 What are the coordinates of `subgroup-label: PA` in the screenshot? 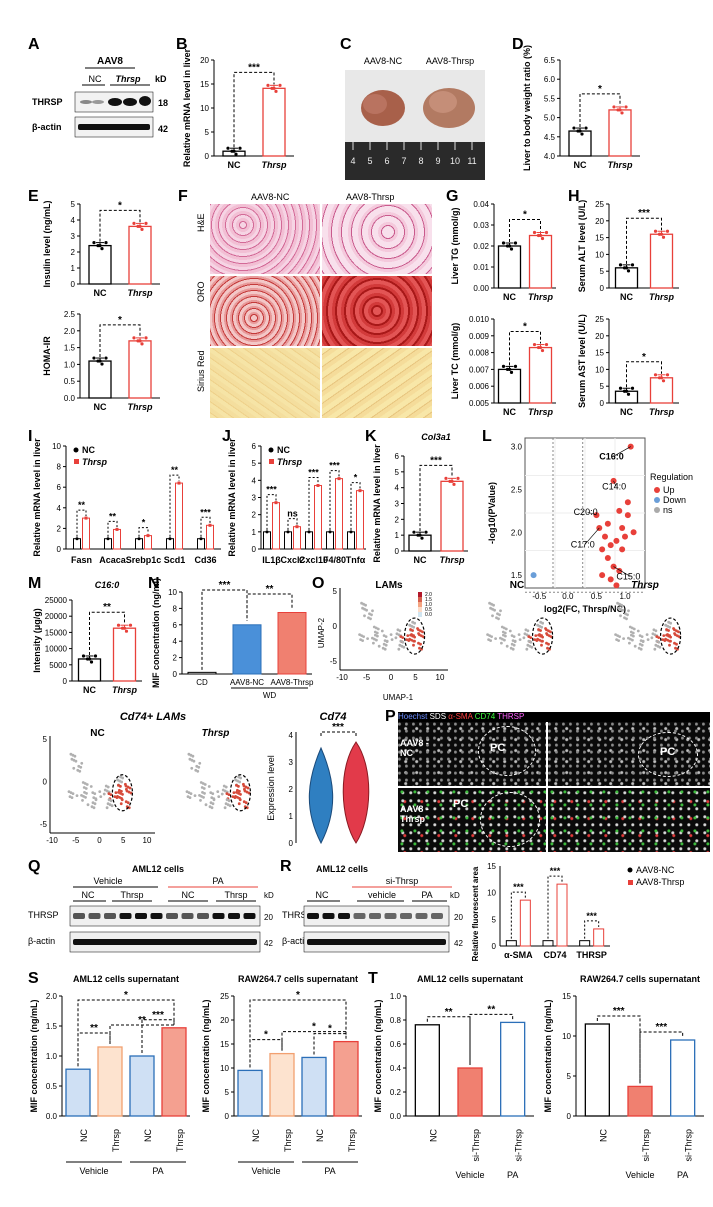 It's located at (426, 895).